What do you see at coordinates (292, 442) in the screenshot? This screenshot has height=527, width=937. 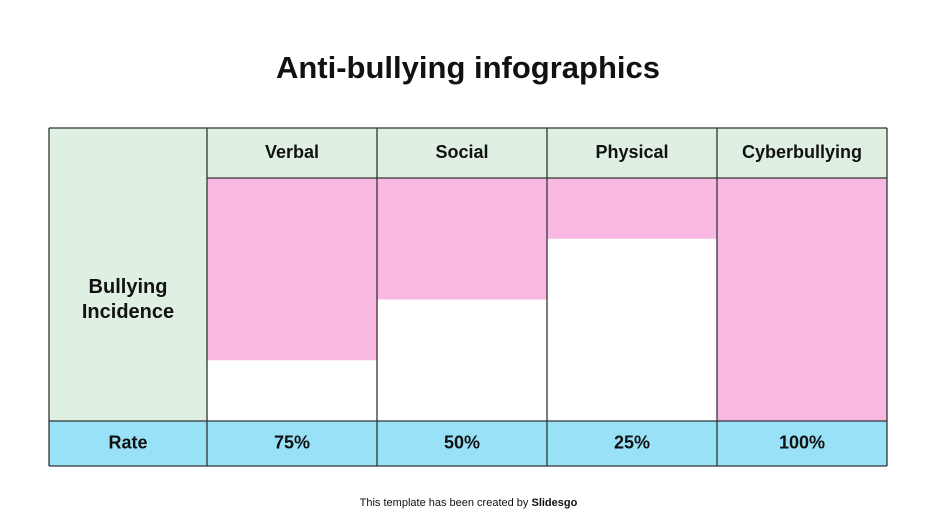 I see `rate-value: 75%` at bounding box center [292, 442].